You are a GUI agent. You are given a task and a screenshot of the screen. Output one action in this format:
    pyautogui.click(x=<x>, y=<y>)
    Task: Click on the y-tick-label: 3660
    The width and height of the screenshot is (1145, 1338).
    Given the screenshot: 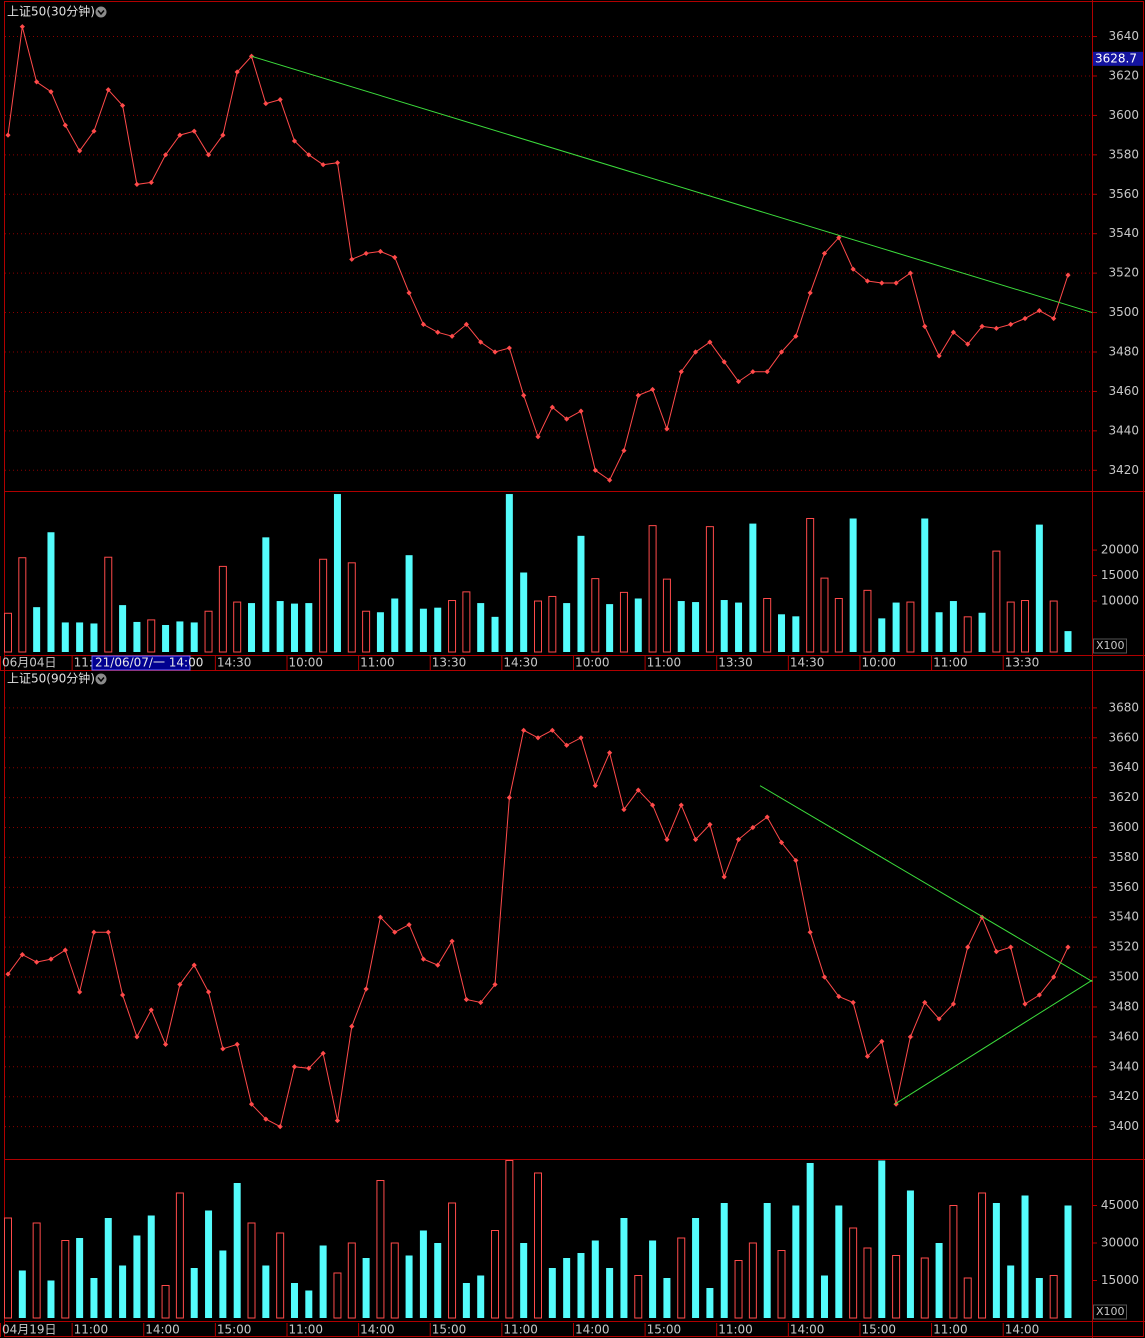 What is the action you would take?
    pyautogui.click(x=1123, y=737)
    